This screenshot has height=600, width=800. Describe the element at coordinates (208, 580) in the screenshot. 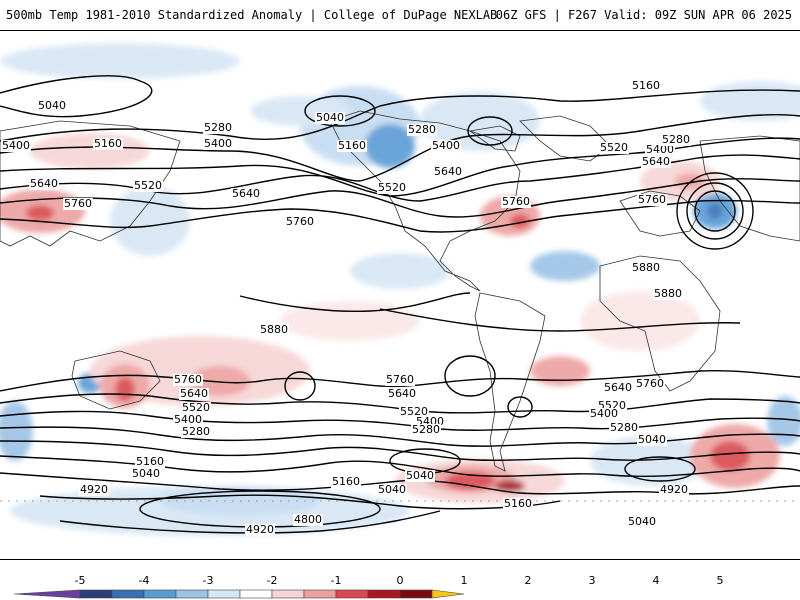

I see `colorbar-tick-label: -3` at that location.